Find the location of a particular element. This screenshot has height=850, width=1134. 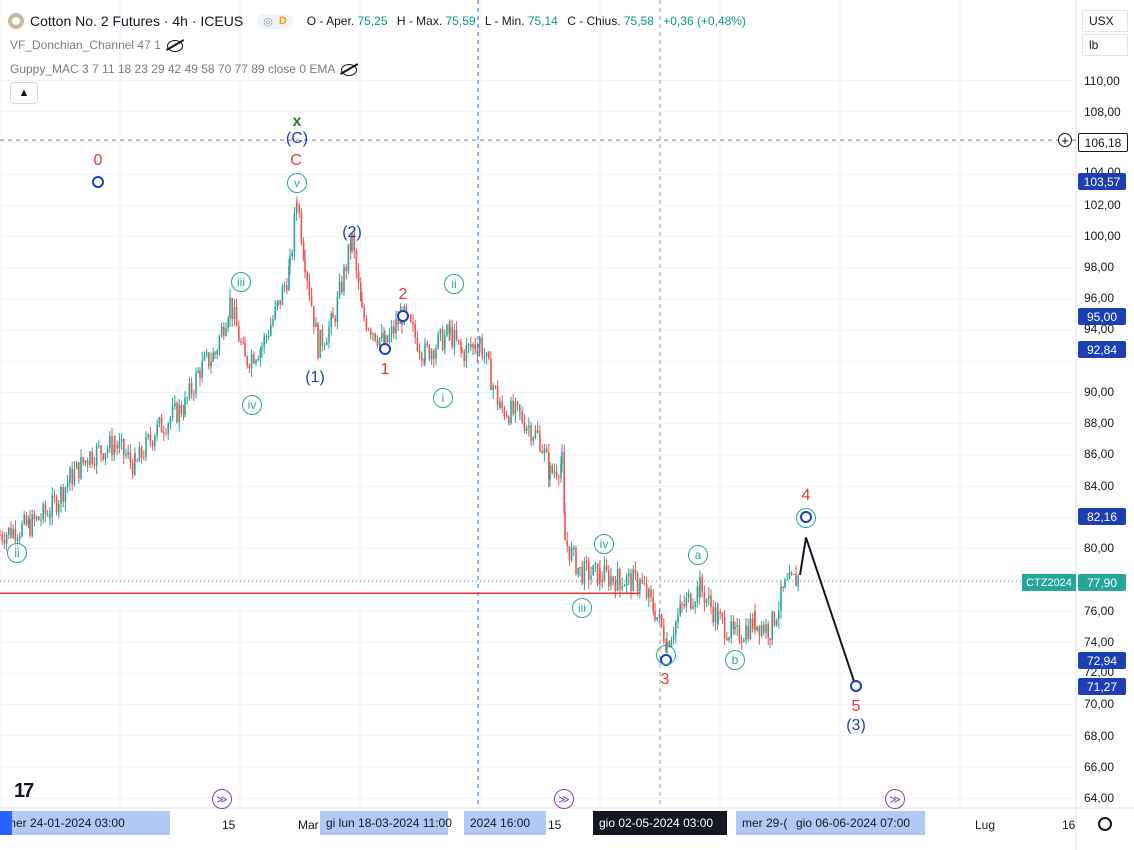

unit-select: lb is located at coordinates (1105, 45).